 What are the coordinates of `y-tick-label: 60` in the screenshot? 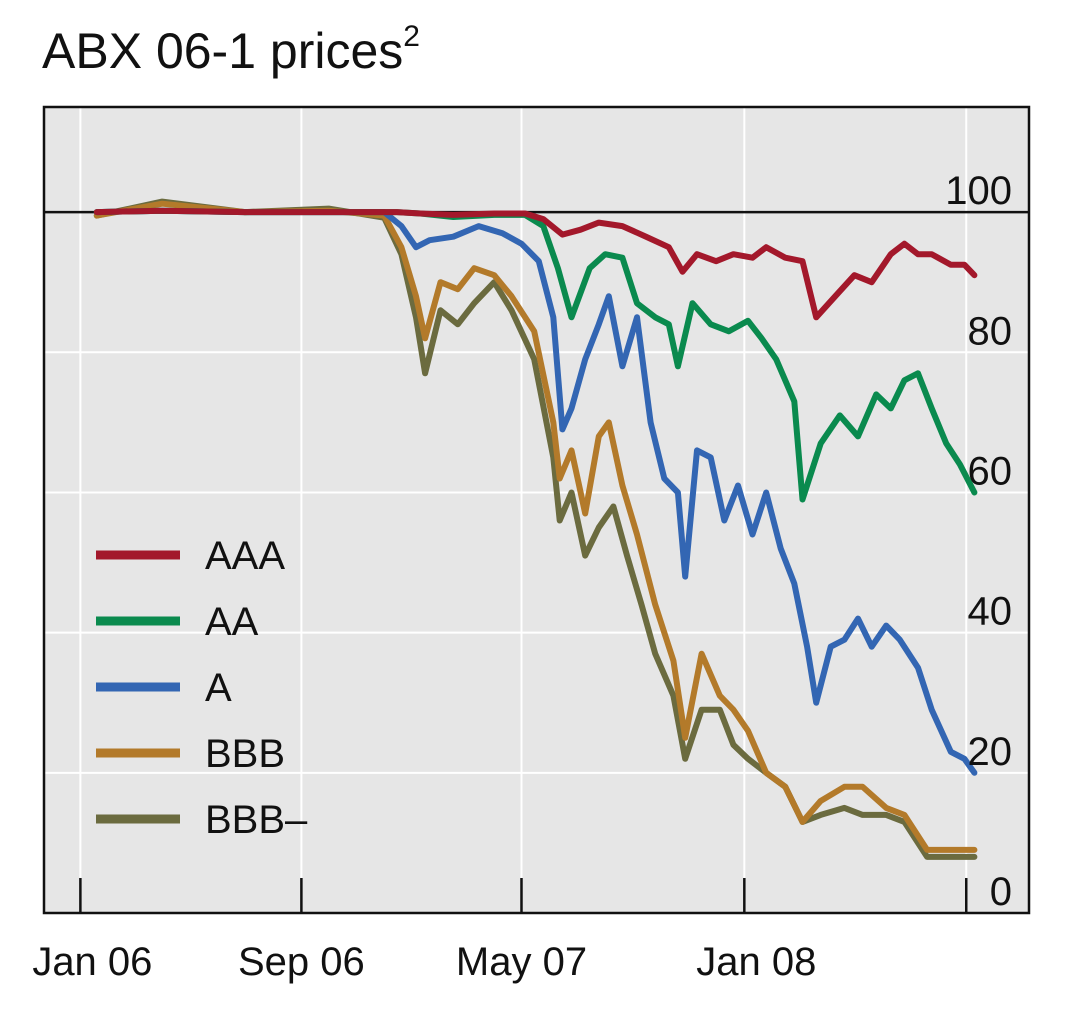 It's located at (990, 471).